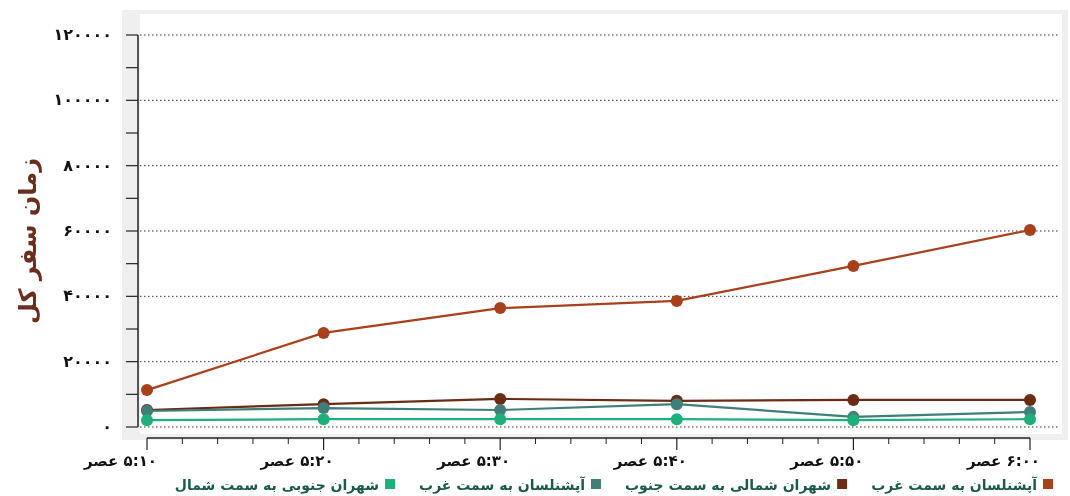 Image resolution: width=1070 pixels, height=496 pixels. I want to click on x-tick-label: ۵:۴۰ عصر, so click(649, 461).